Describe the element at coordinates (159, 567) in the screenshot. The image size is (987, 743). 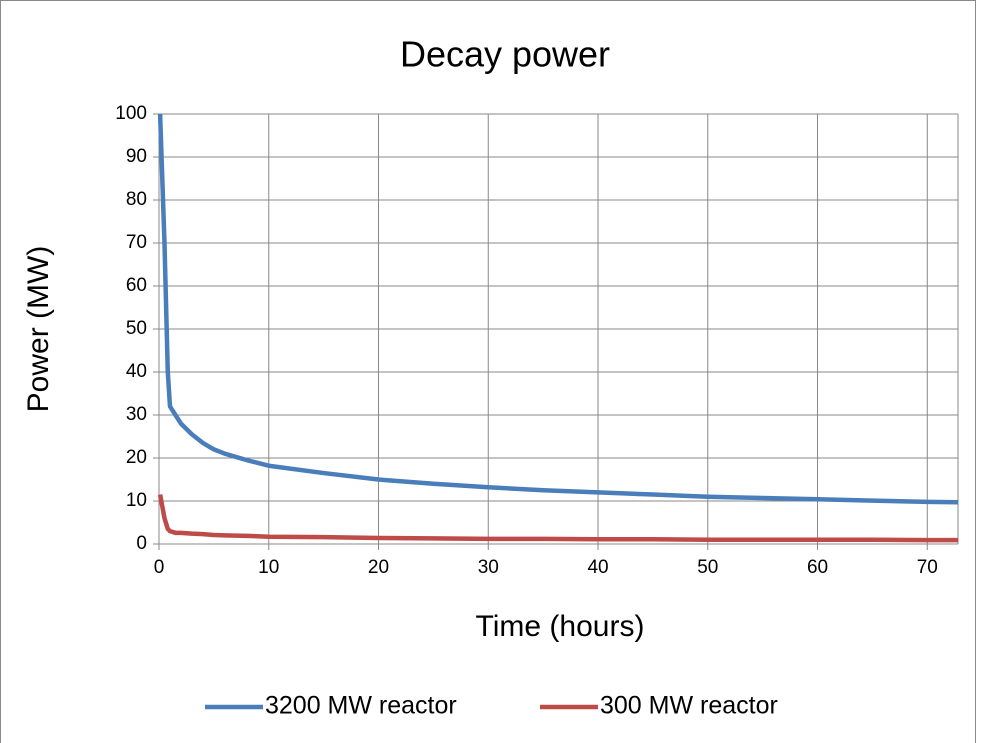
I see `x-tick-label: 0` at that location.